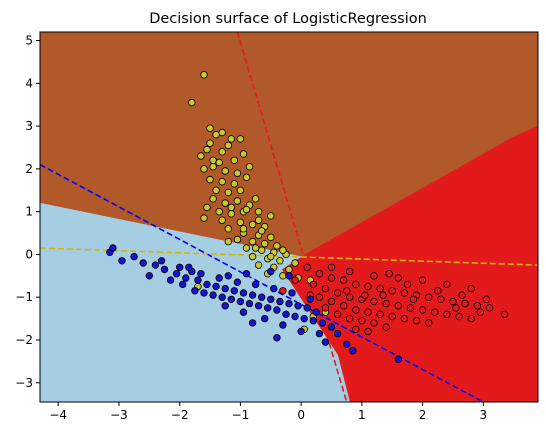 This screenshot has width=546, height=435. What do you see at coordinates (423, 415) in the screenshot?
I see `x-tick-label: 2` at bounding box center [423, 415].